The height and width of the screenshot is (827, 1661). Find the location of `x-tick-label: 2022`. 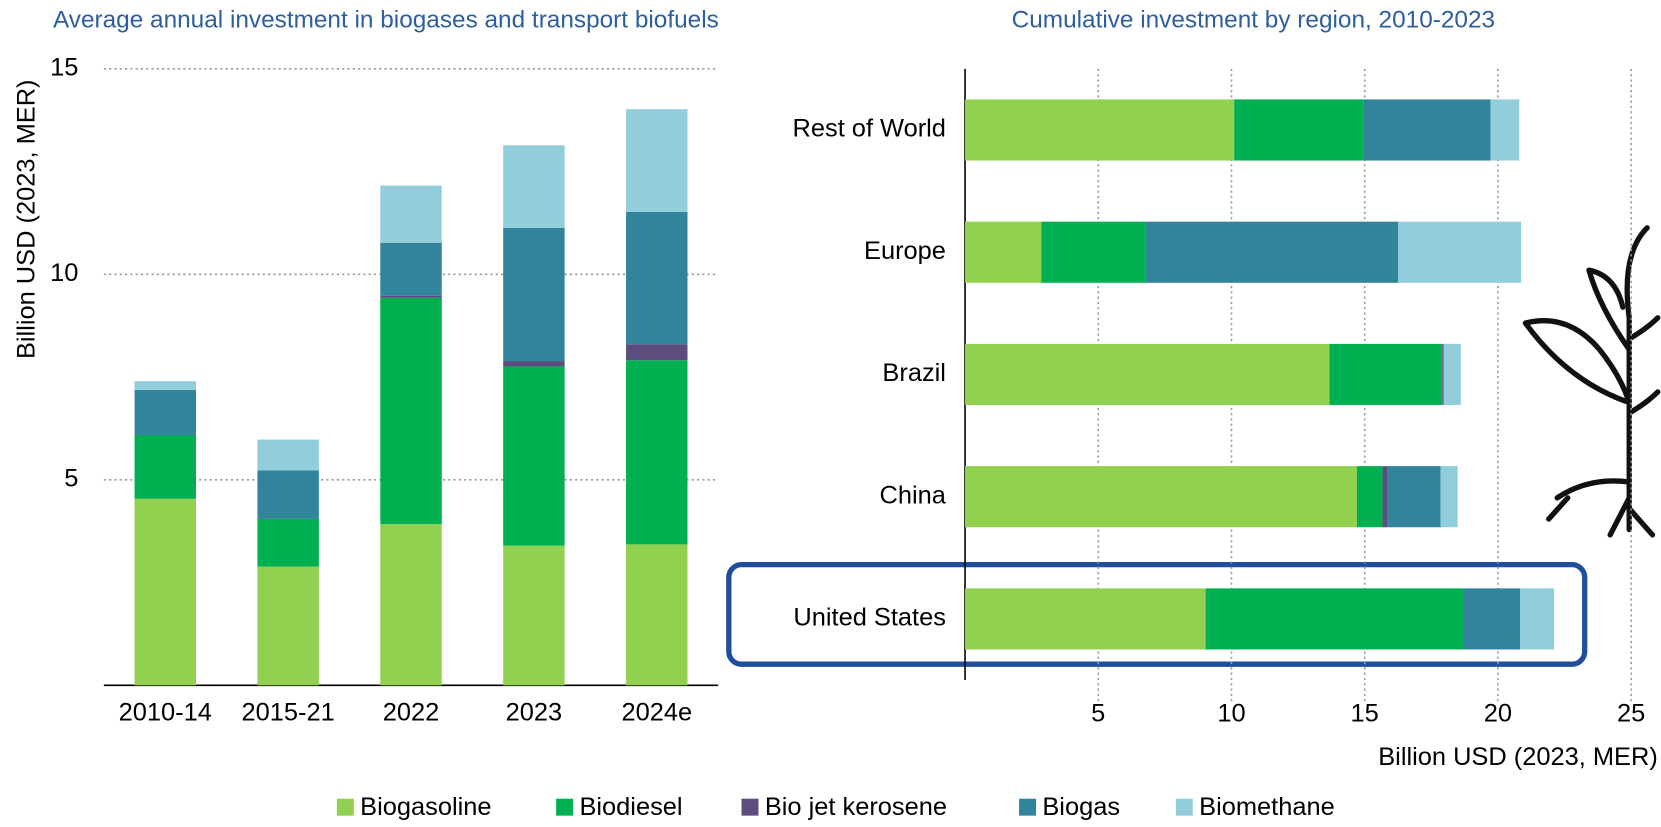

x-tick-label: 2022 is located at coordinates (411, 713).